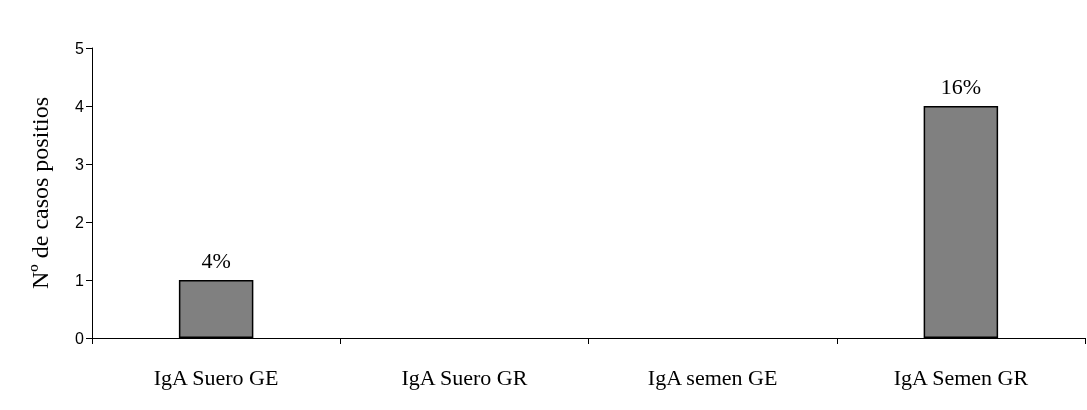 The width and height of the screenshot is (1087, 410). I want to click on y-tick-label: 2, so click(80, 222).